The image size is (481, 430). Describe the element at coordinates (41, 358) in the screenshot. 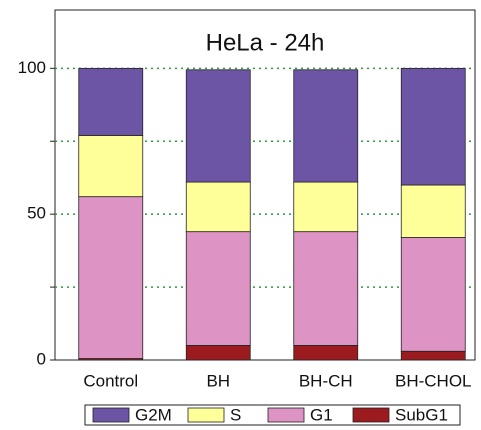

I see `y-tick-label: 0` at that location.